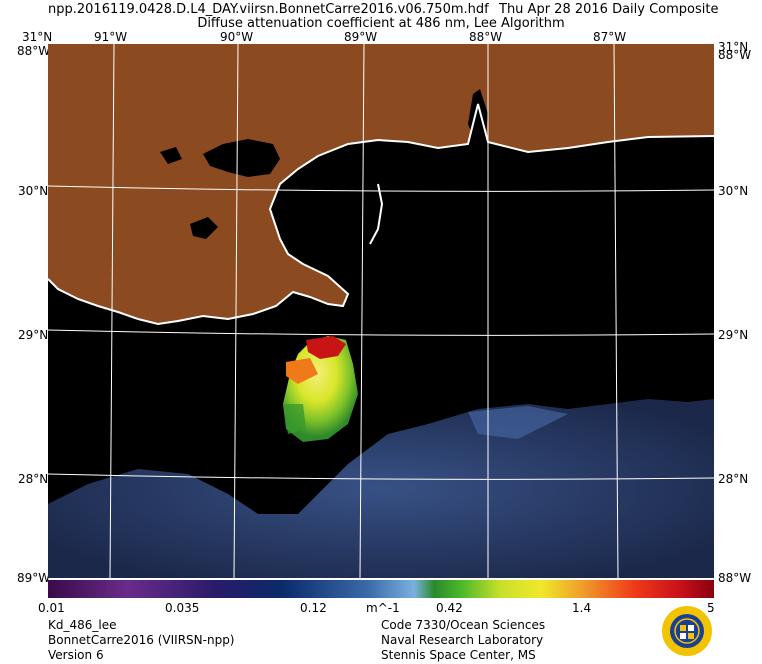 The image size is (762, 664). What do you see at coordinates (711, 608) in the screenshot?
I see `colorbar-tick-5: 5` at bounding box center [711, 608].